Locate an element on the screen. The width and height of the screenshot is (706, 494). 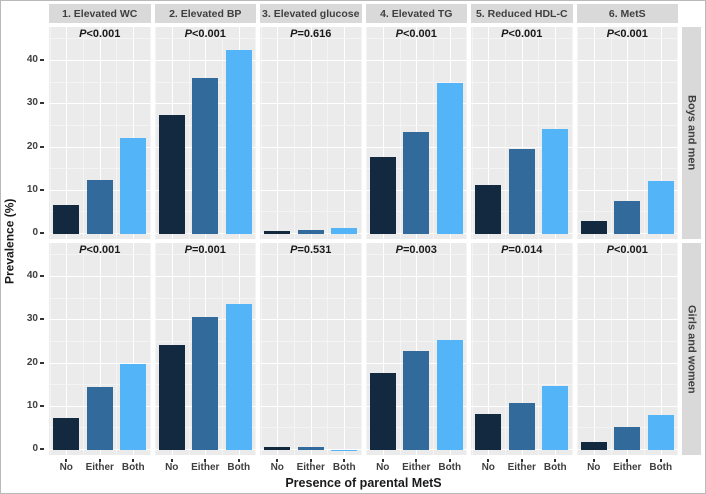
panel-5-boys: P<0.001 is located at coordinates (522, 133).